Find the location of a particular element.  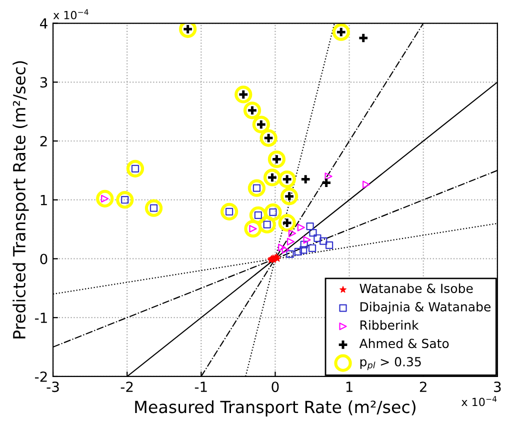

y-tick-label: 1 is located at coordinates (43, 200).